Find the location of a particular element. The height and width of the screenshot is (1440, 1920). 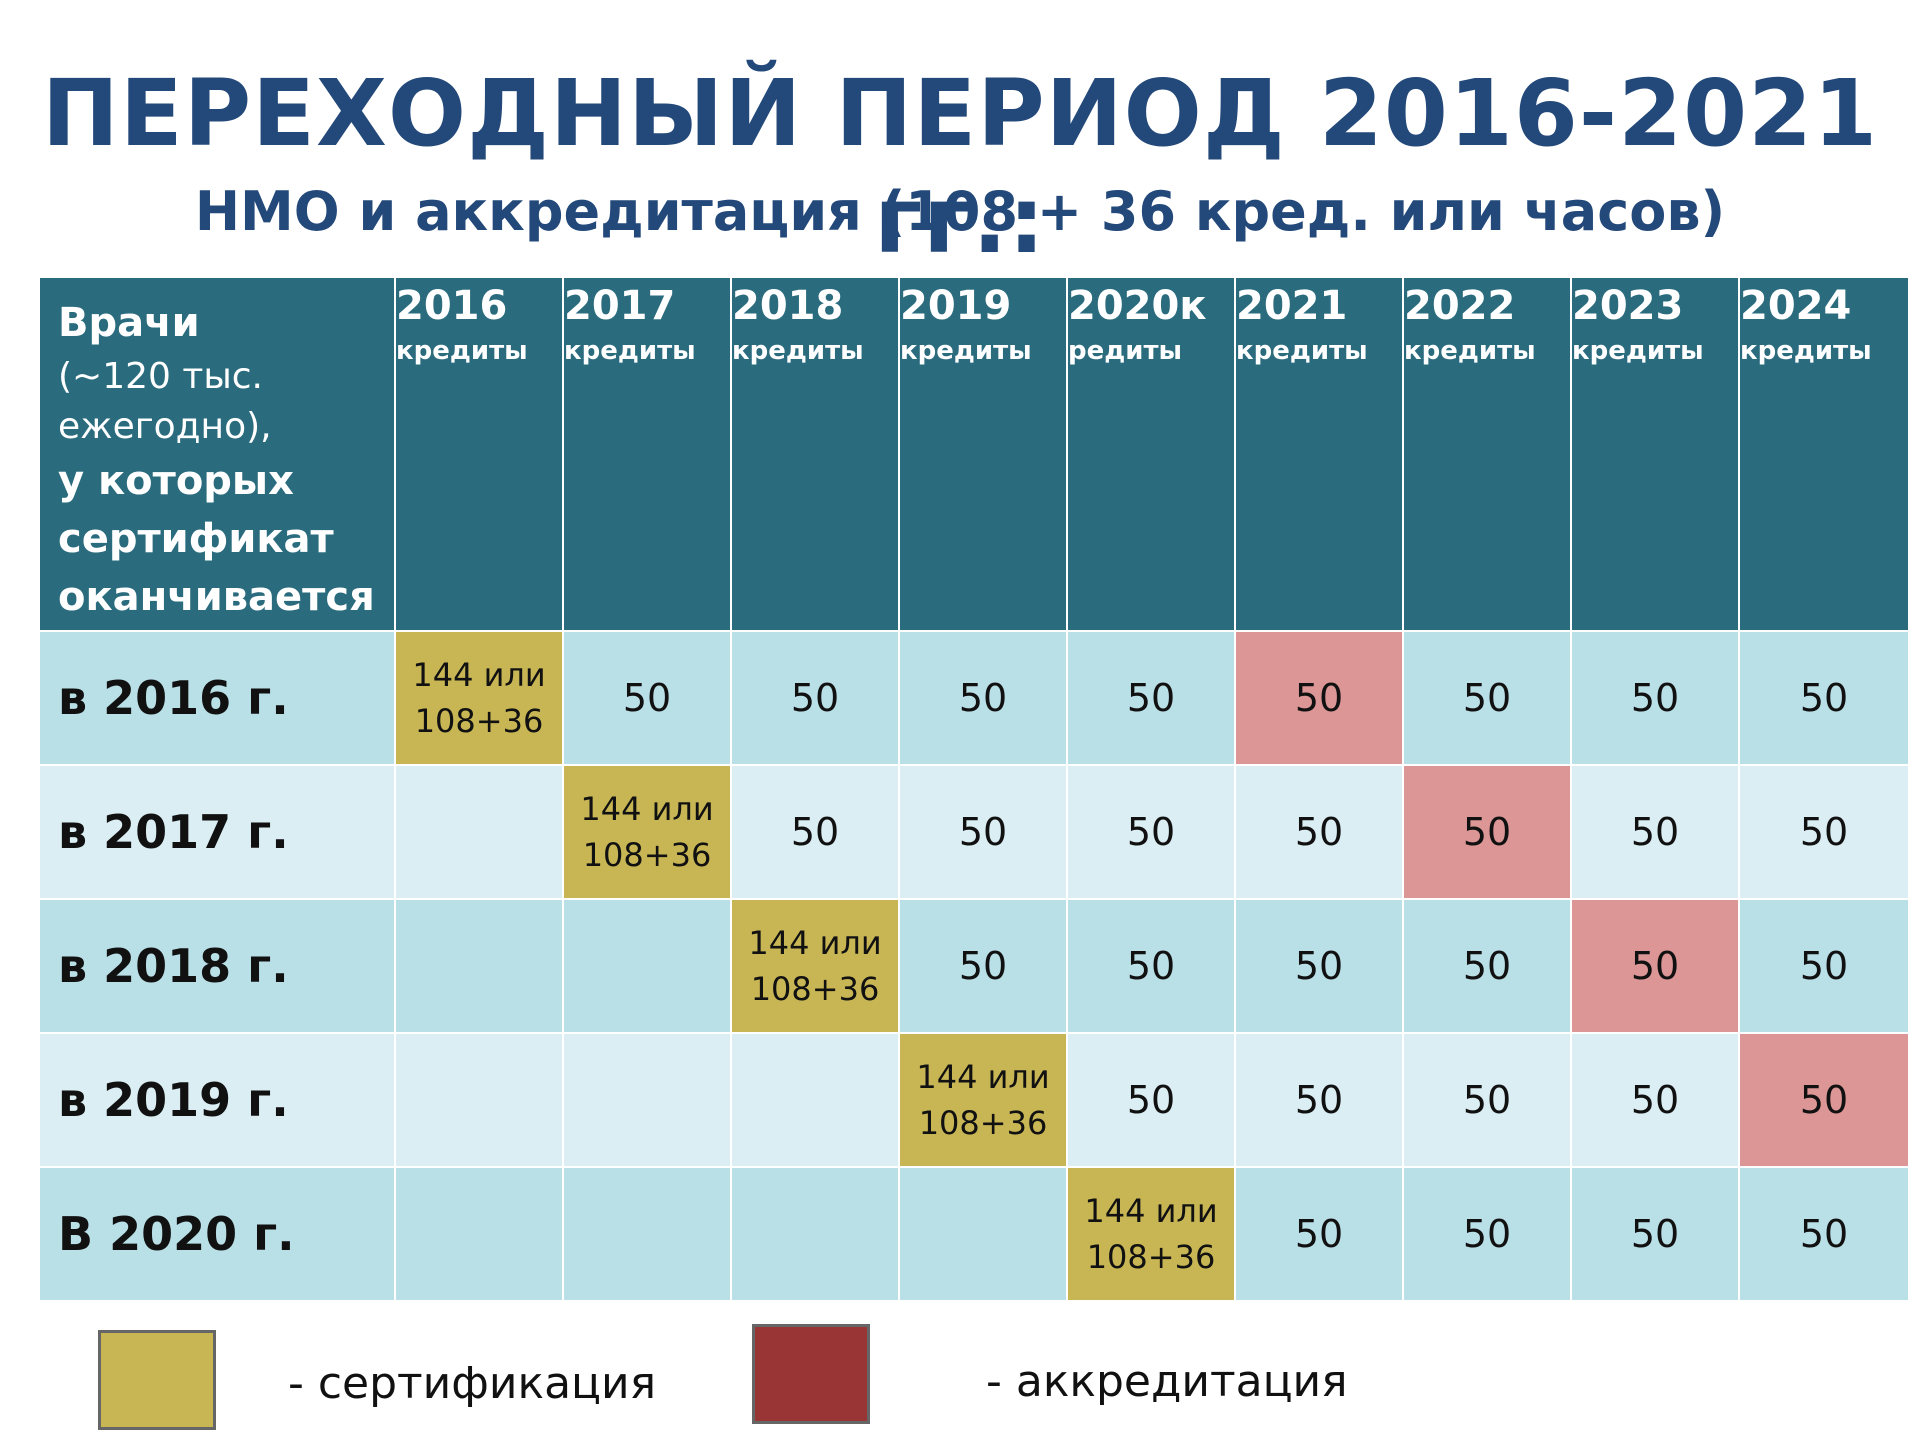

table-row: в 2018 г. 144 или 108+36 50 50 50 50 50 50 is located at coordinates (974, 966).